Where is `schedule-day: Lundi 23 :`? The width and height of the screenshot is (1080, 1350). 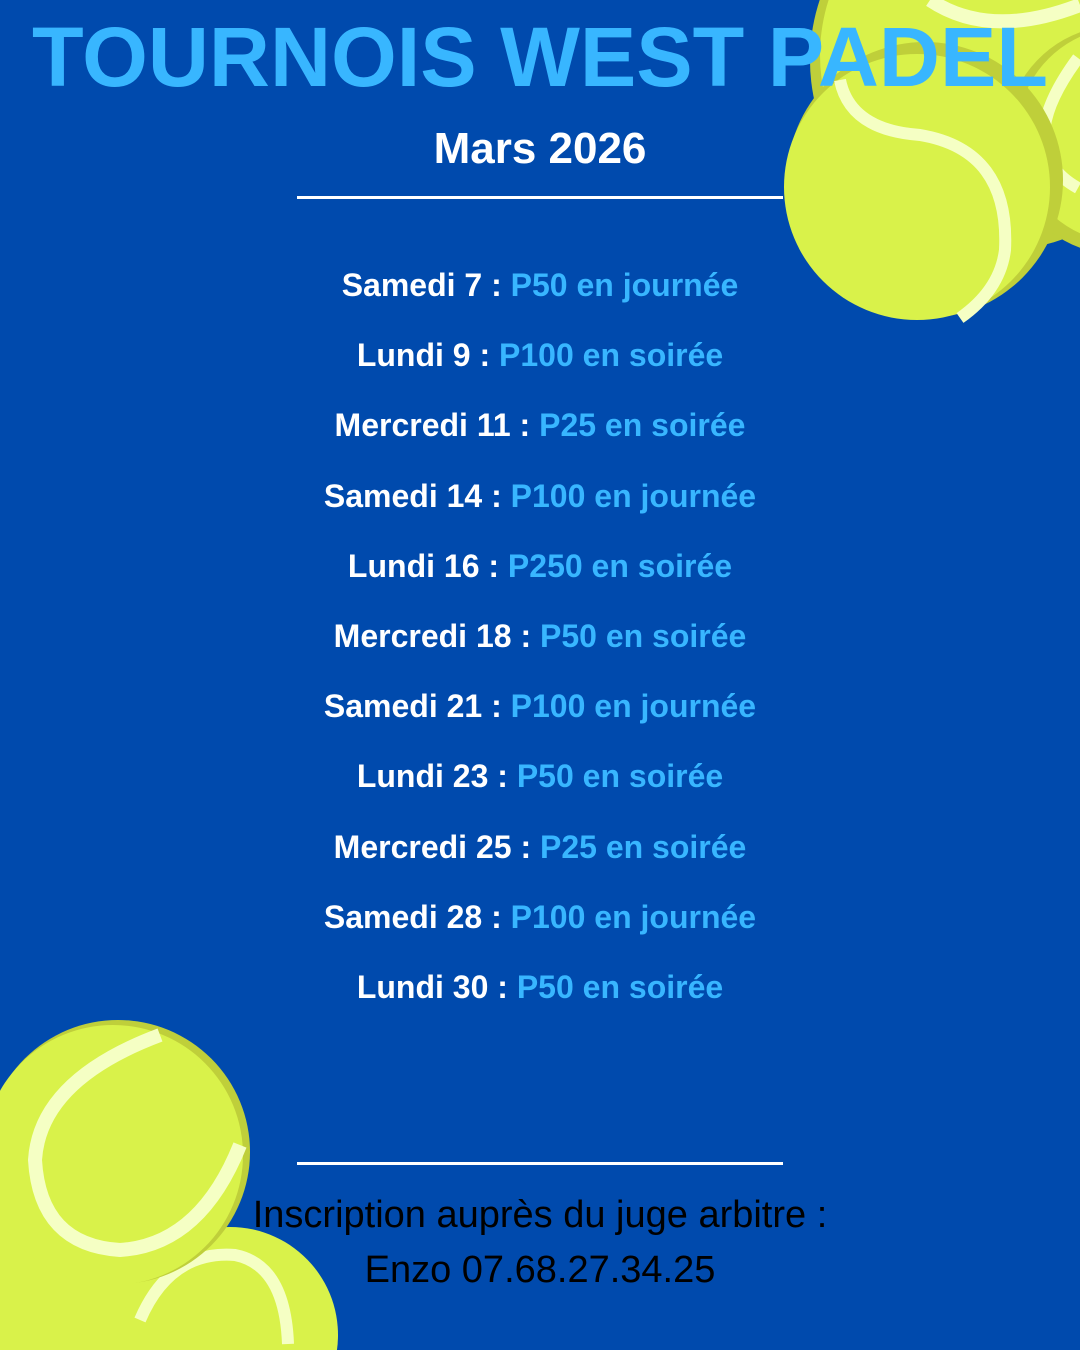 schedule-day: Lundi 23 : is located at coordinates (436, 776).